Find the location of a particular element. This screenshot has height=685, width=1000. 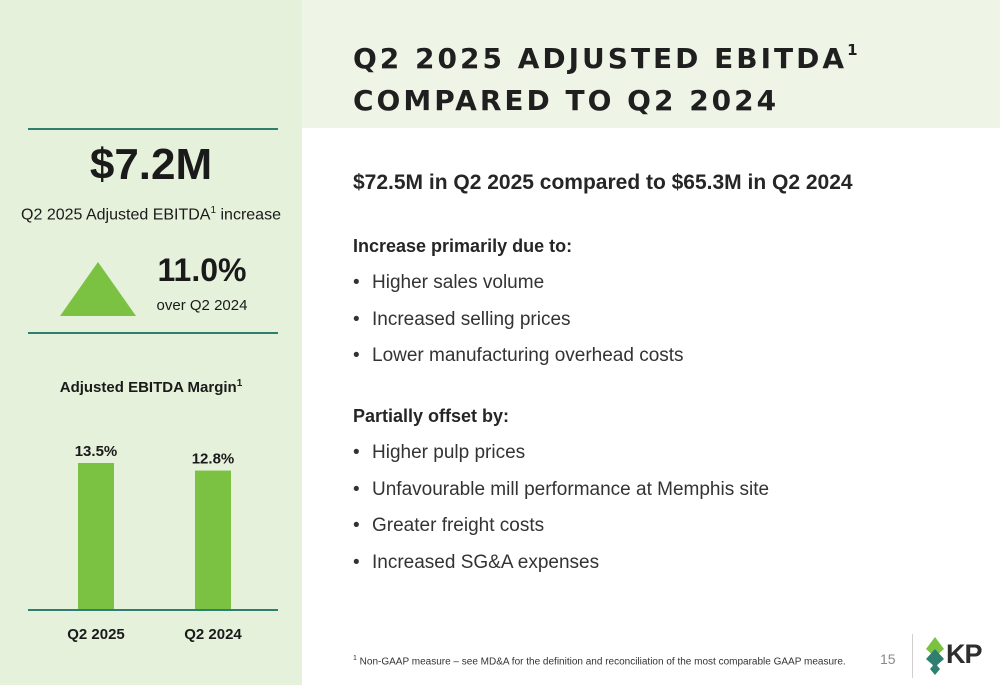

bullet-text: Higher sales volume is located at coordinates (458, 282).